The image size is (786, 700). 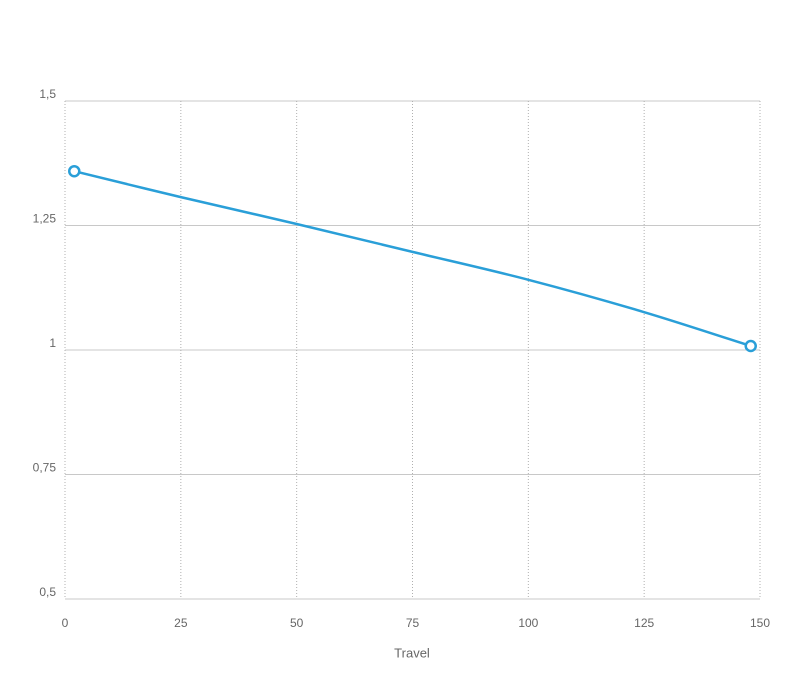 I want to click on y-tick-label: 1,25, so click(x=45, y=219).